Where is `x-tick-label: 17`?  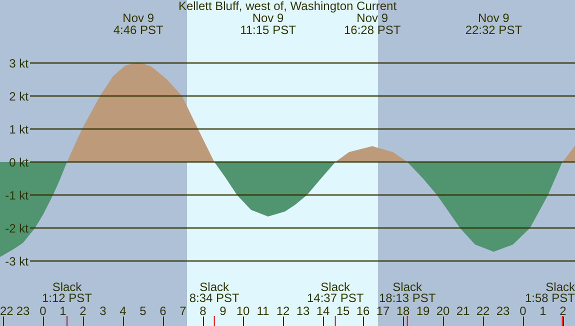 x-tick-label: 17 is located at coordinates (383, 311).